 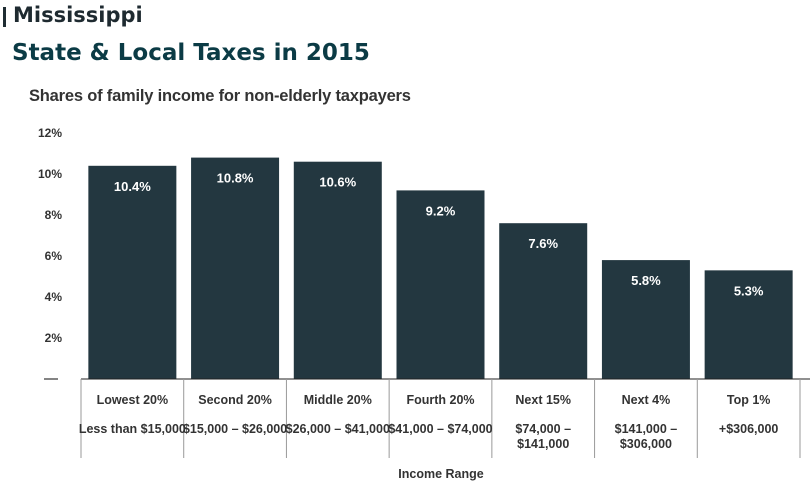 What do you see at coordinates (191, 53) in the screenshot?
I see `page-title: State & Local Taxes in 2015` at bounding box center [191, 53].